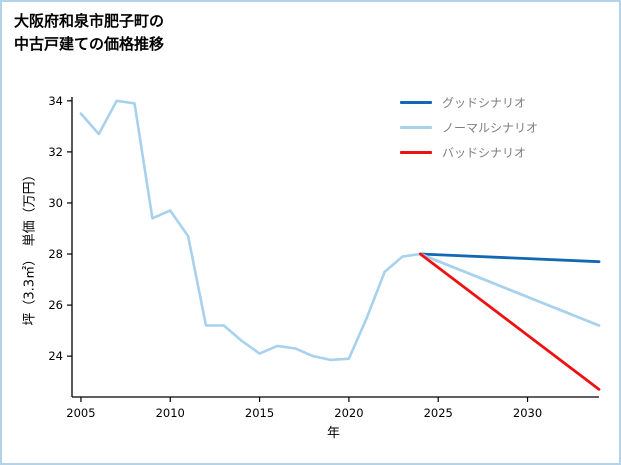 The image size is (621, 465). What do you see at coordinates (527, 413) in the screenshot?
I see `x-tick-label: 2030` at bounding box center [527, 413].